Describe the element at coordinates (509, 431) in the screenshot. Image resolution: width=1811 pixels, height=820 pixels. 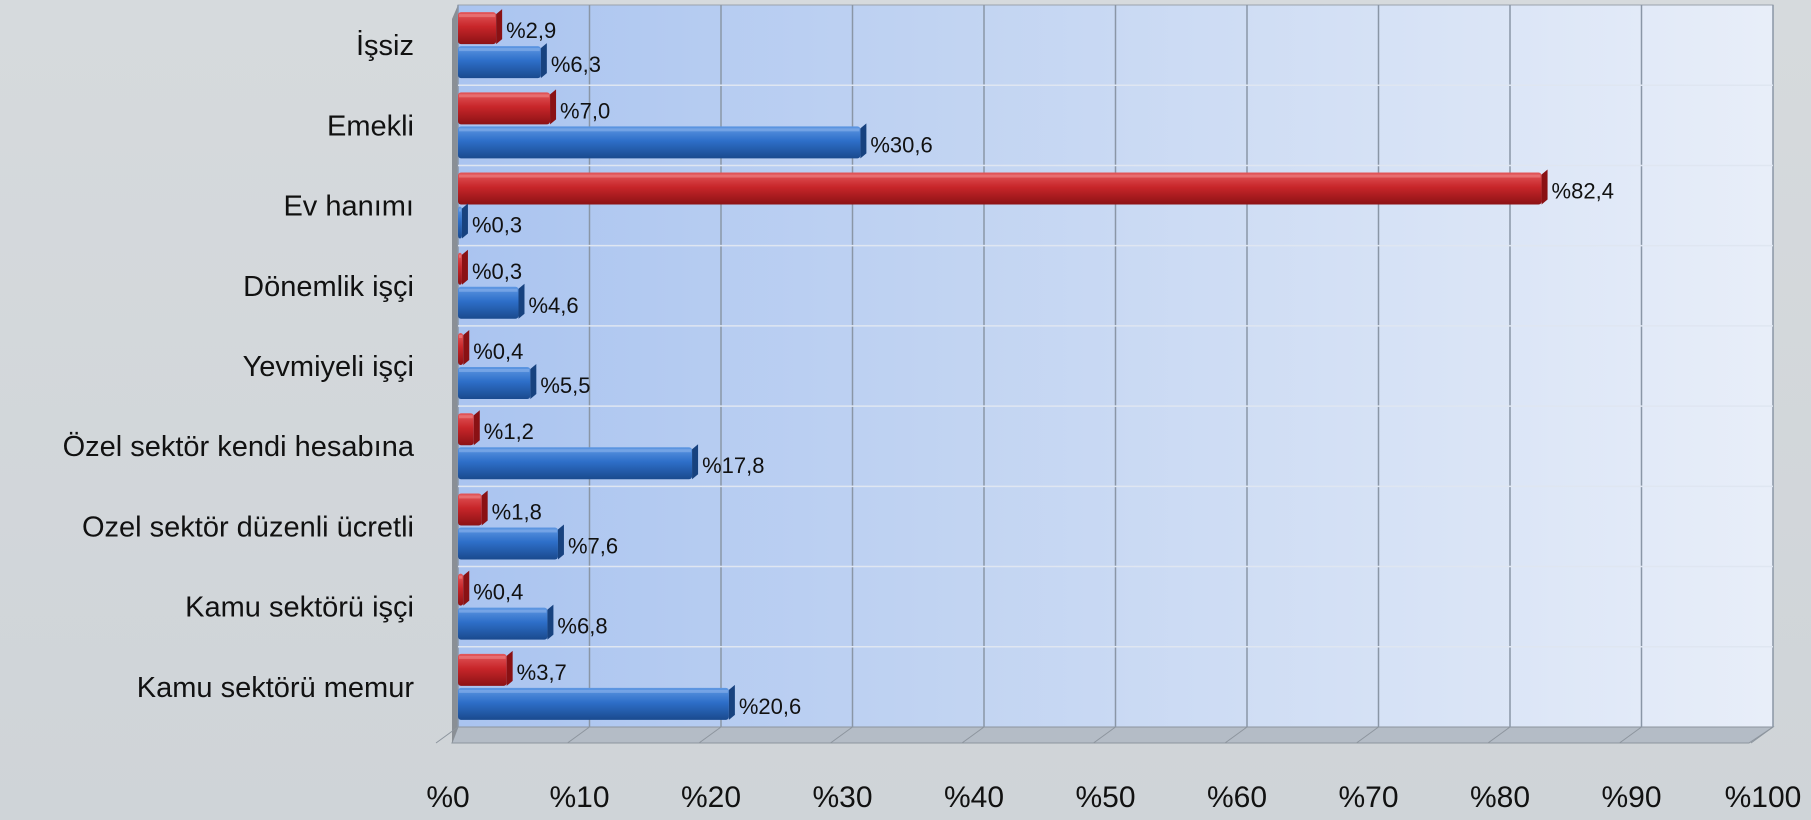
I see `data-label: %1,2` at that location.